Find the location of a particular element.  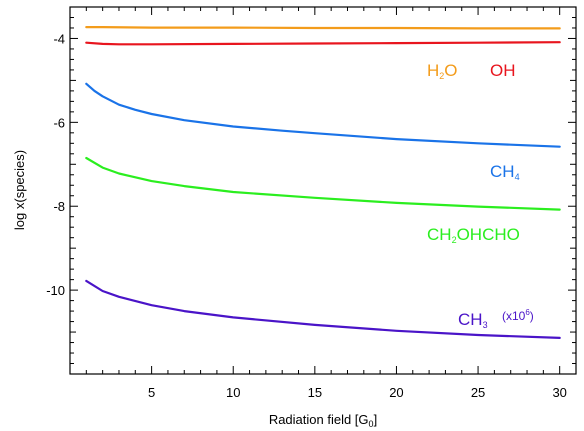

y-tick-label: -10 is located at coordinates (55, 290).